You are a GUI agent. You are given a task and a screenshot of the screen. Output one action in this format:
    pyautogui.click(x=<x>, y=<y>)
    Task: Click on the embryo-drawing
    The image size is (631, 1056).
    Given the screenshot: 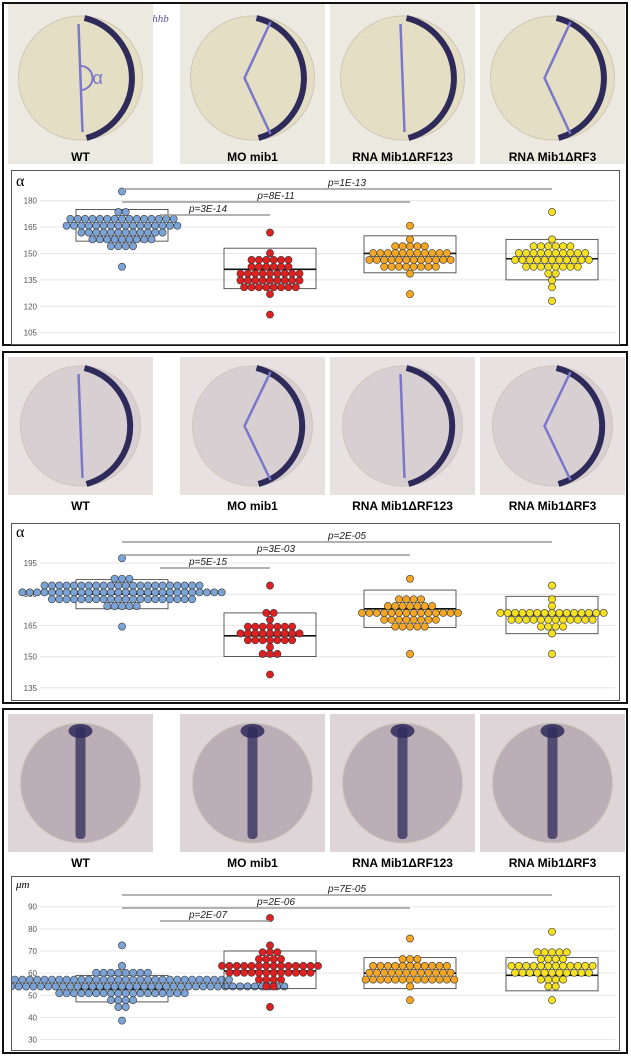 What is the action you would take?
    pyautogui.click(x=252, y=426)
    